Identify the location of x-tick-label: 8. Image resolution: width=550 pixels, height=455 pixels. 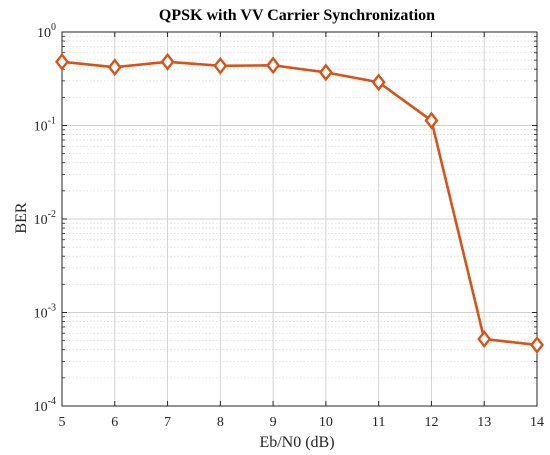
(220, 422).